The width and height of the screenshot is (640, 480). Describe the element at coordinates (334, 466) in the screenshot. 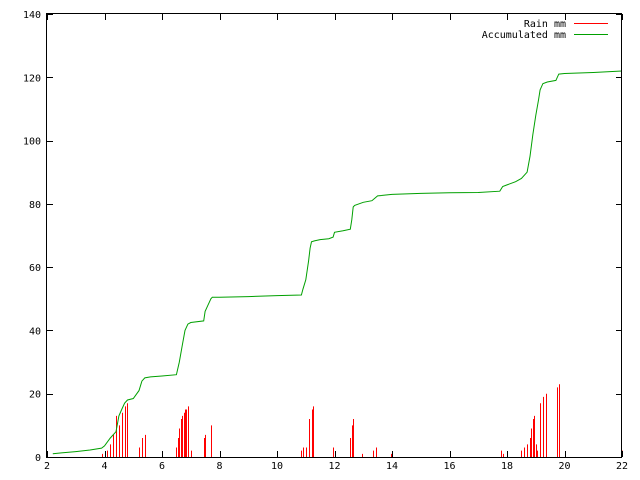

I see `x-tick-label: 12` at that location.